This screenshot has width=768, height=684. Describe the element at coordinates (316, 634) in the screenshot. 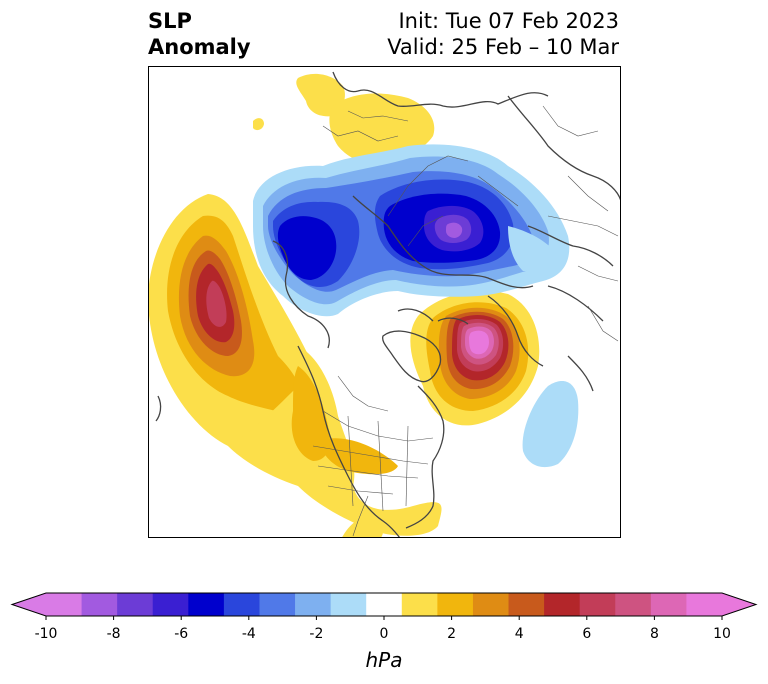

I see `colorbar-tick-label: -2` at that location.